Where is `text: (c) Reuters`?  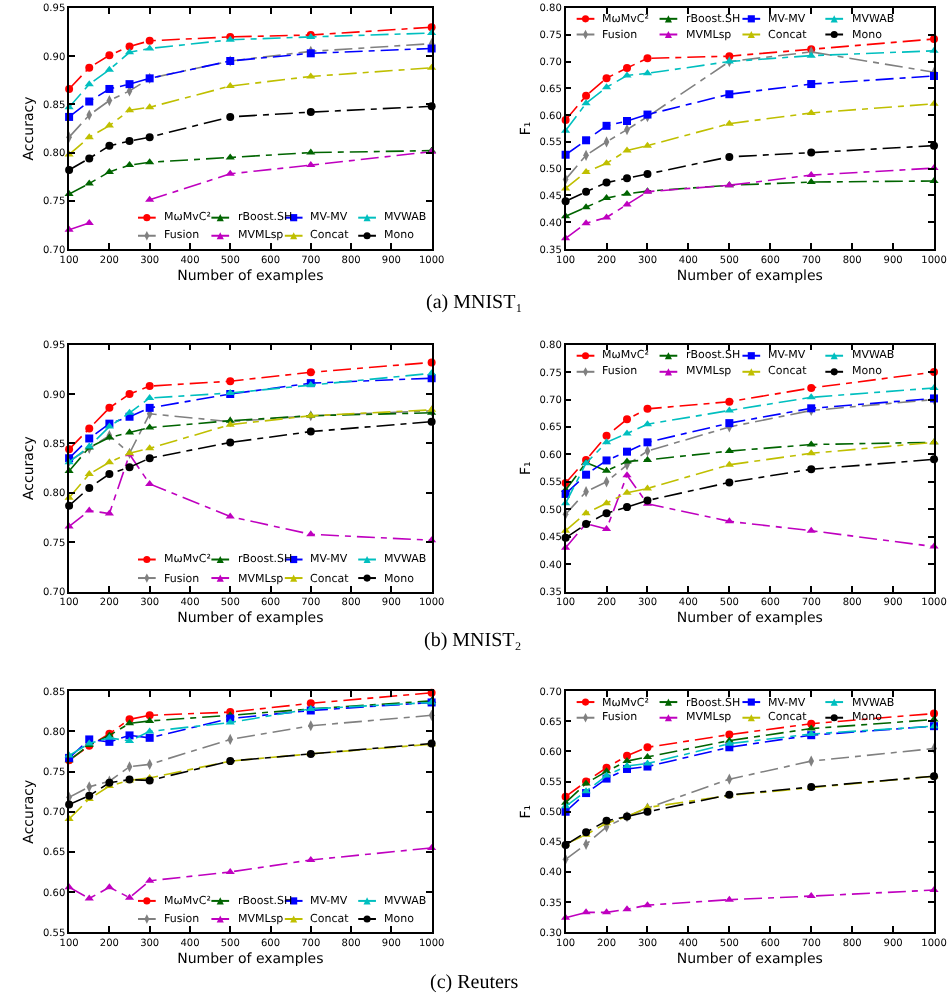 text: (c) Reuters is located at coordinates (474, 983).